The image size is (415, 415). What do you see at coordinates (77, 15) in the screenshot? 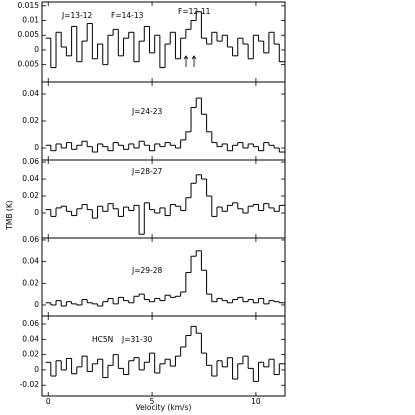
I see `annotation: J=13-12` at bounding box center [77, 15].